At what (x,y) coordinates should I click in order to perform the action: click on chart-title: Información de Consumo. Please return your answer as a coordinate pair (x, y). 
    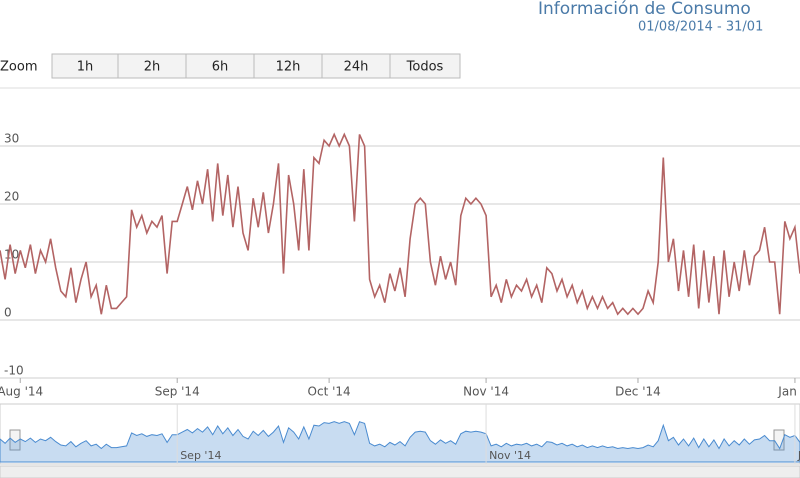
    Looking at the image, I should click on (644, 9).